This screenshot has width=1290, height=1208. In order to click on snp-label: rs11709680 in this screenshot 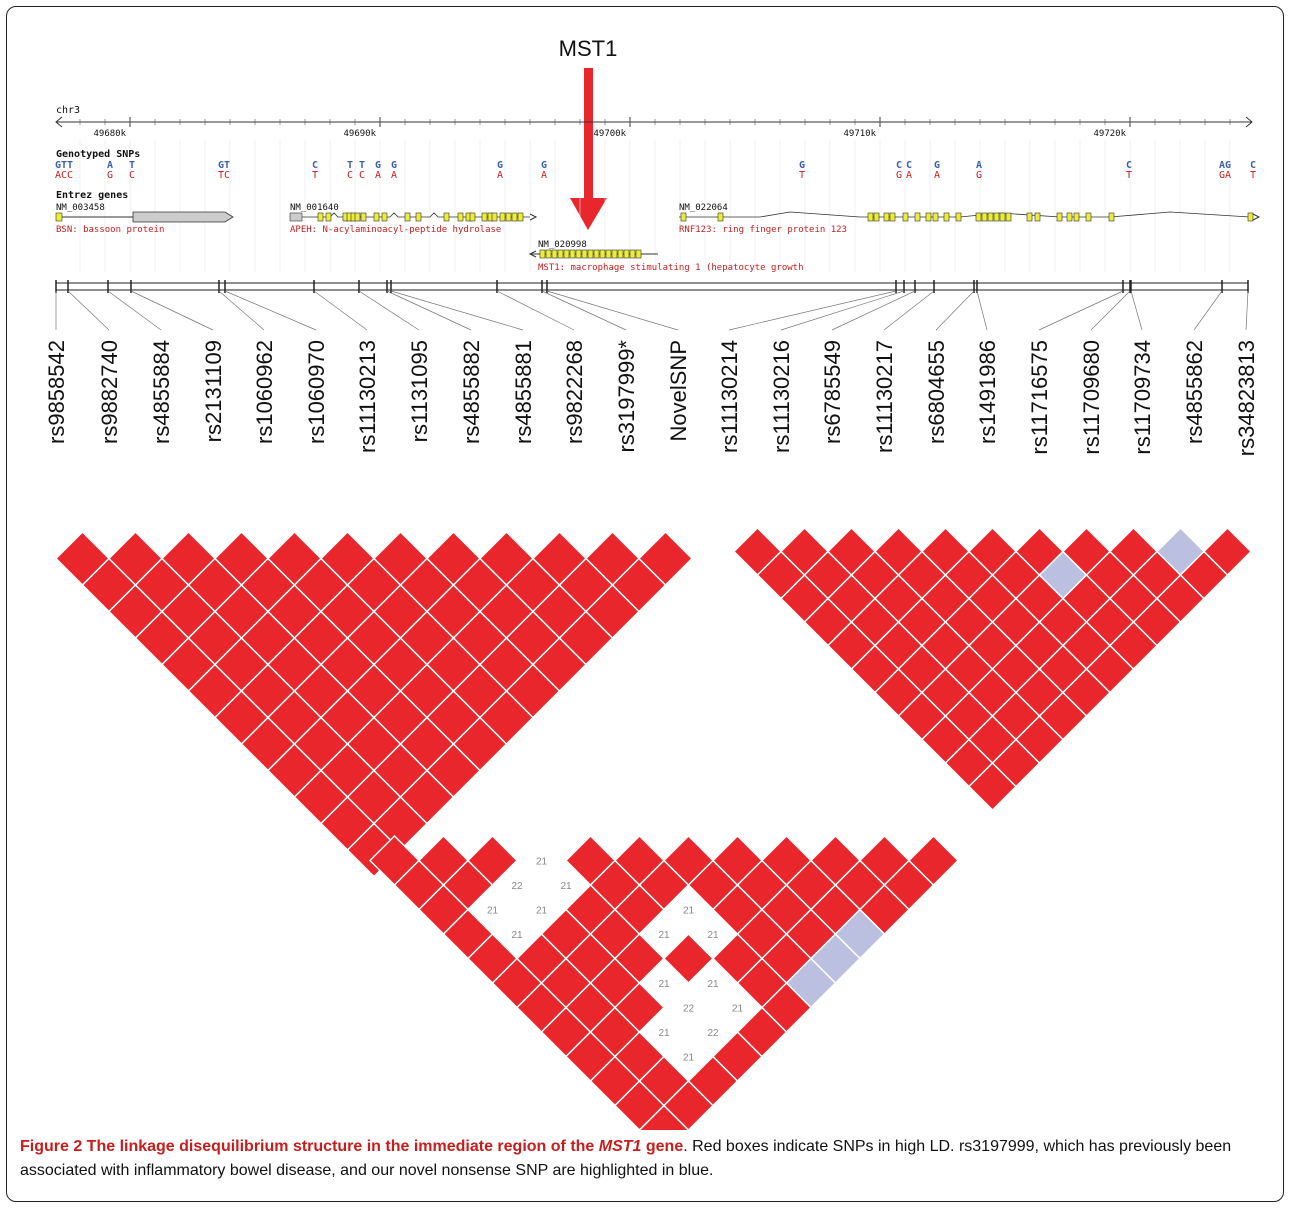, I will do `click(1091, 397)`.